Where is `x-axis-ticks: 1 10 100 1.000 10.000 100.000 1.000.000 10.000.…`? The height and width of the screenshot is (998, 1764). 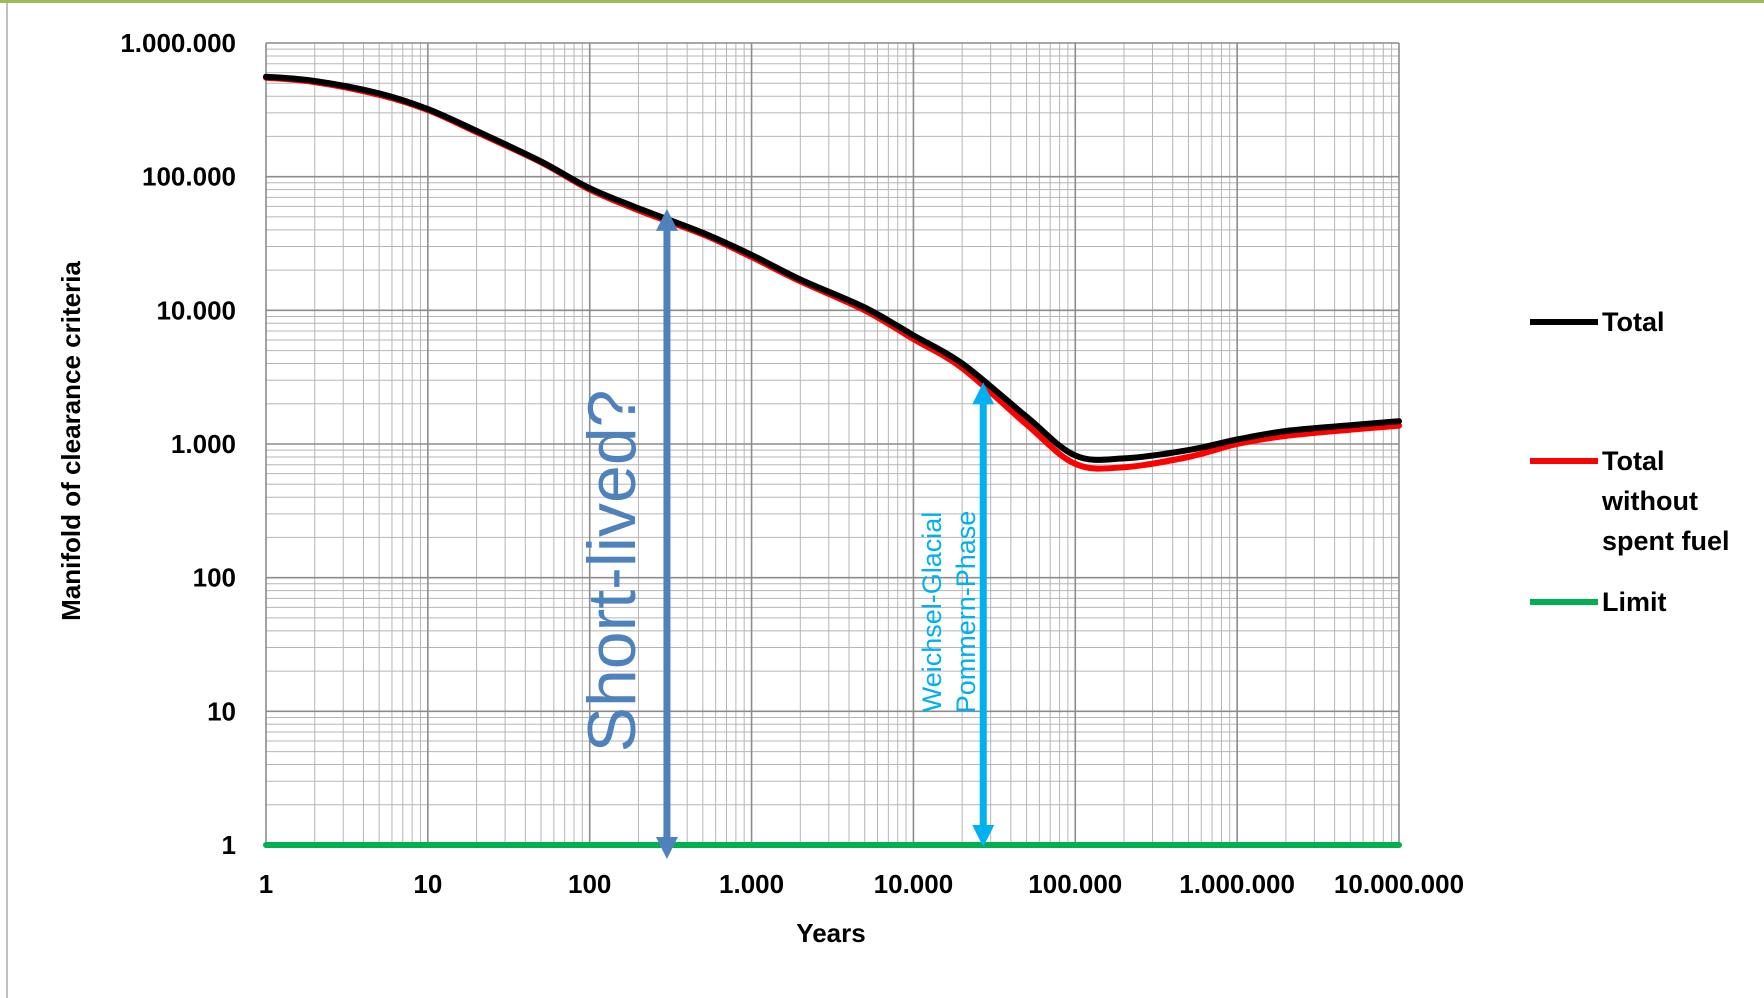
x-axis-ticks: 1 10 100 1.000 10.000 100.000 1.000.000 10.000.… is located at coordinates (861, 884).